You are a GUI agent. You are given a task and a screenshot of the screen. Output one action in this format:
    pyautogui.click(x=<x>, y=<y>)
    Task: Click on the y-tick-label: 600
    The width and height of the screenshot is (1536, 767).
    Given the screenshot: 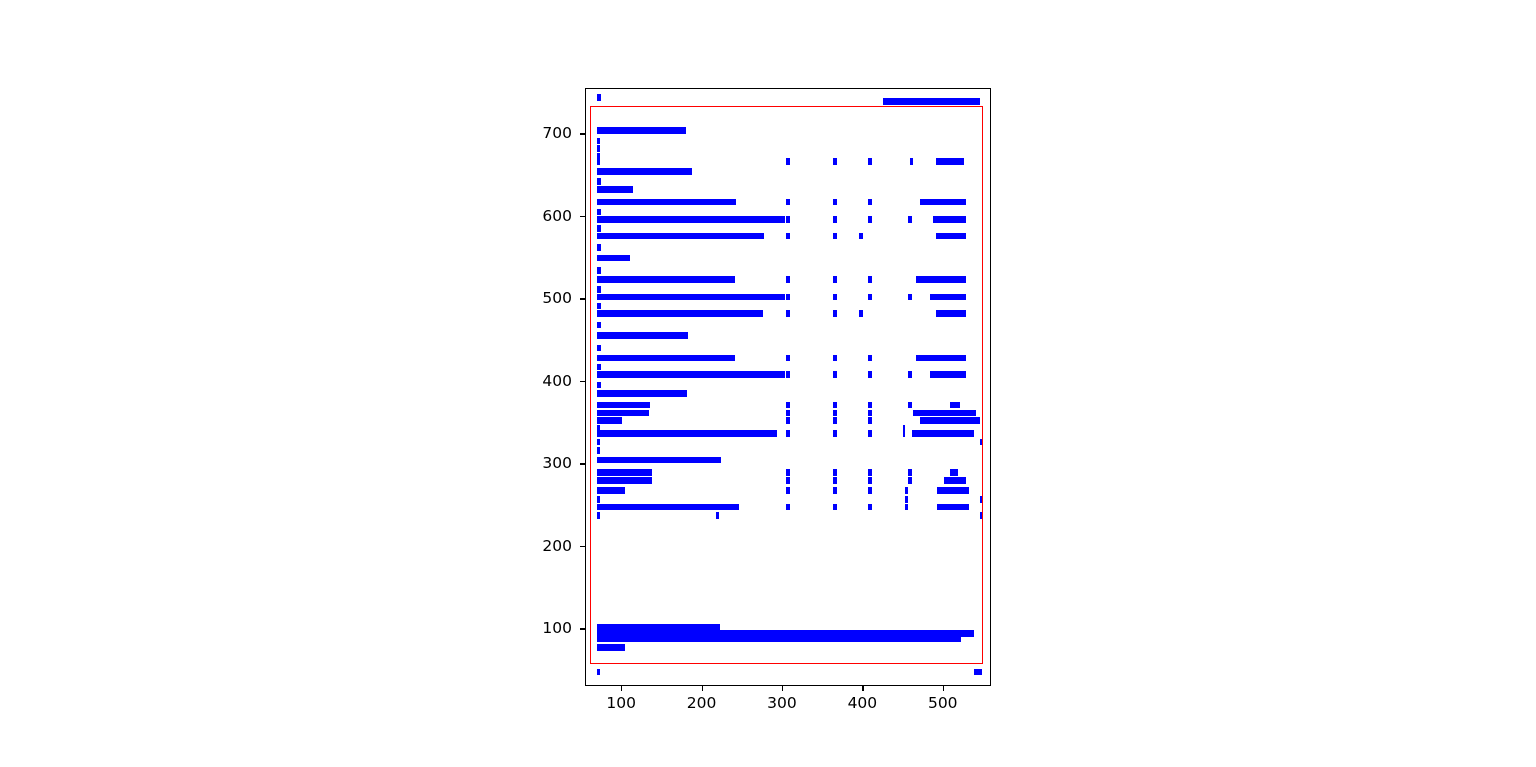 What is the action you would take?
    pyautogui.click(x=557, y=215)
    